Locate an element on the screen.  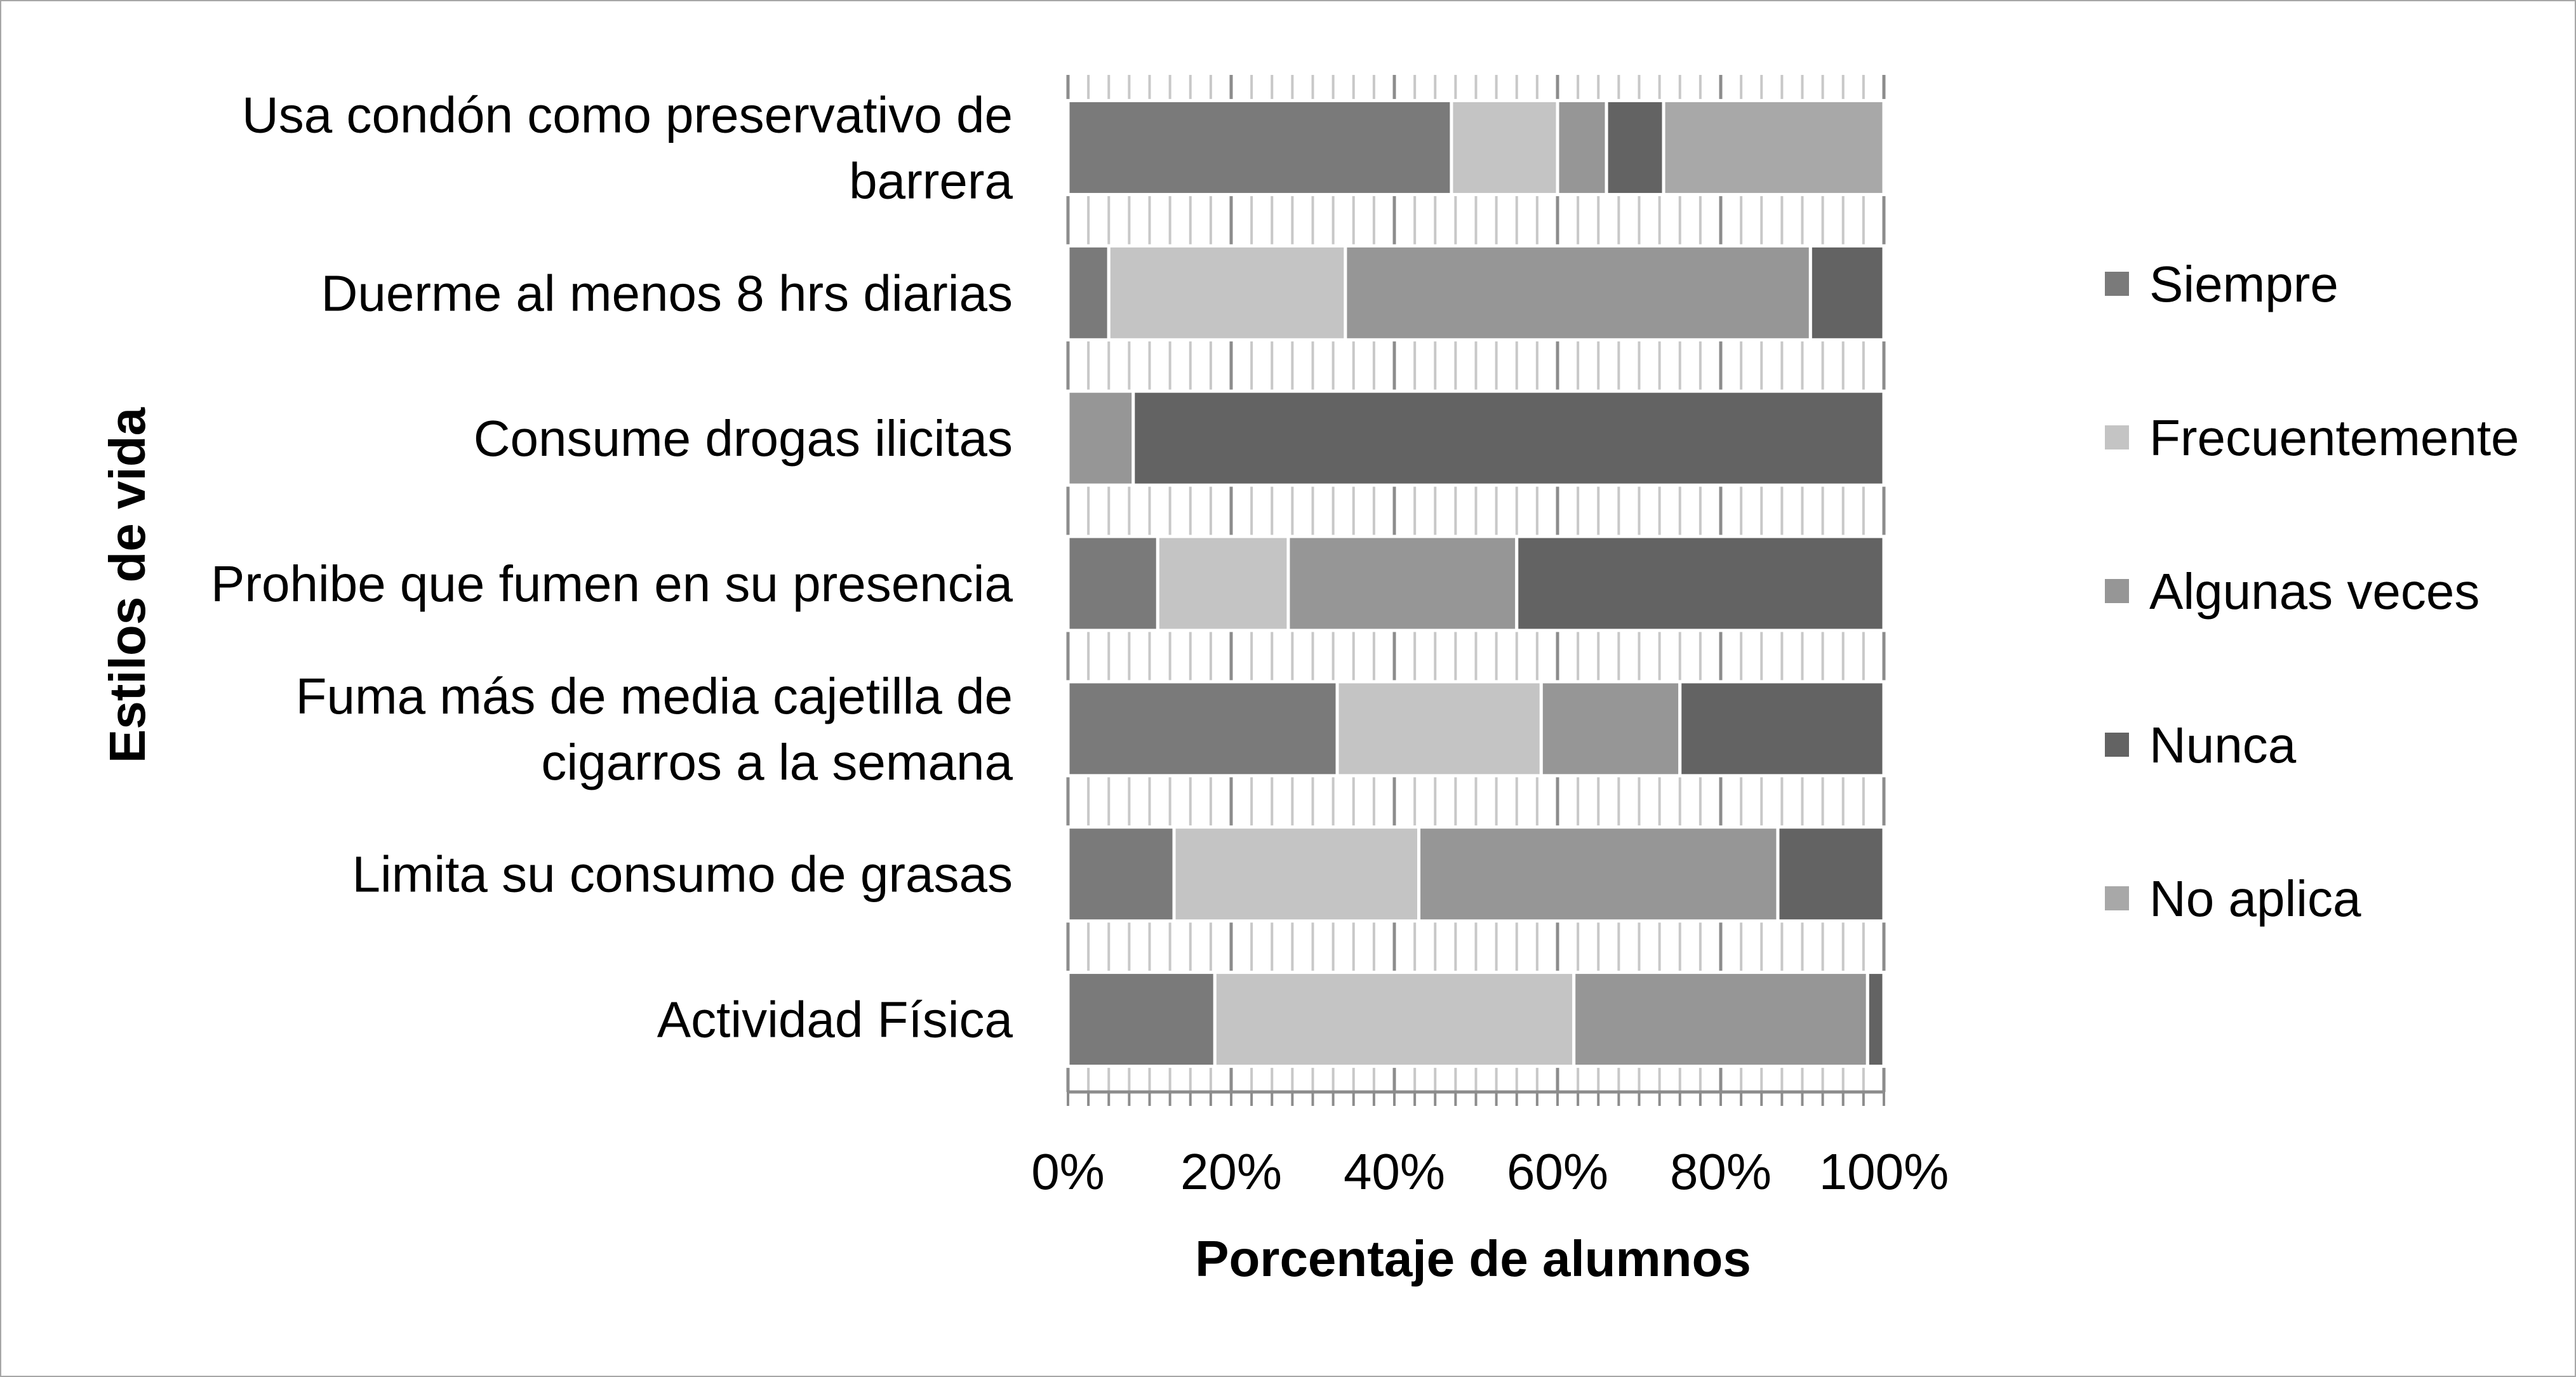
category-label: Limita su consumo de grasas is located at coordinates (682, 874).